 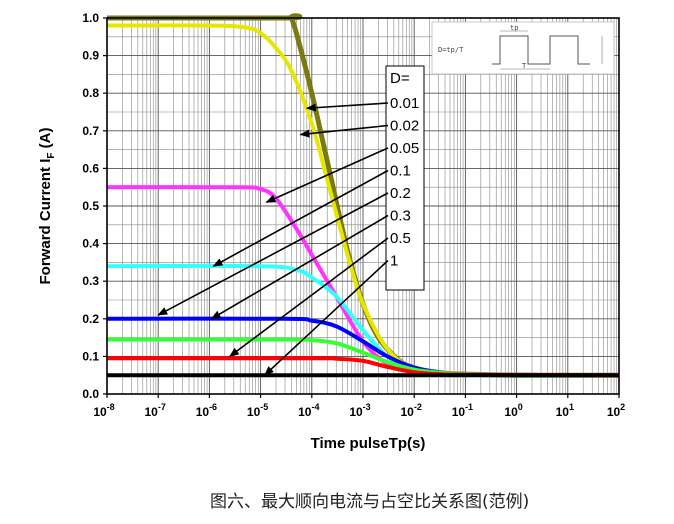 What do you see at coordinates (344, 131) in the screenshot?
I see `arrow-d-0.02` at bounding box center [344, 131].